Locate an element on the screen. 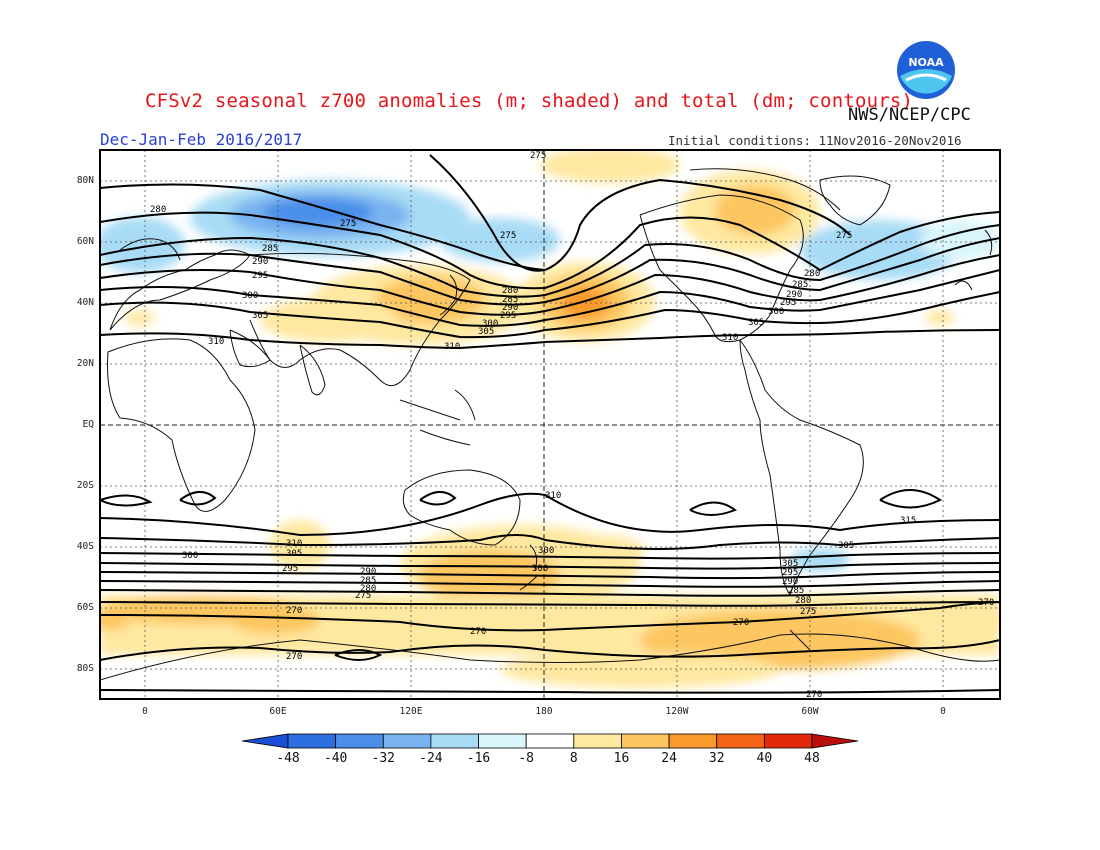  lon-label: 60E is located at coordinates (278, 711).